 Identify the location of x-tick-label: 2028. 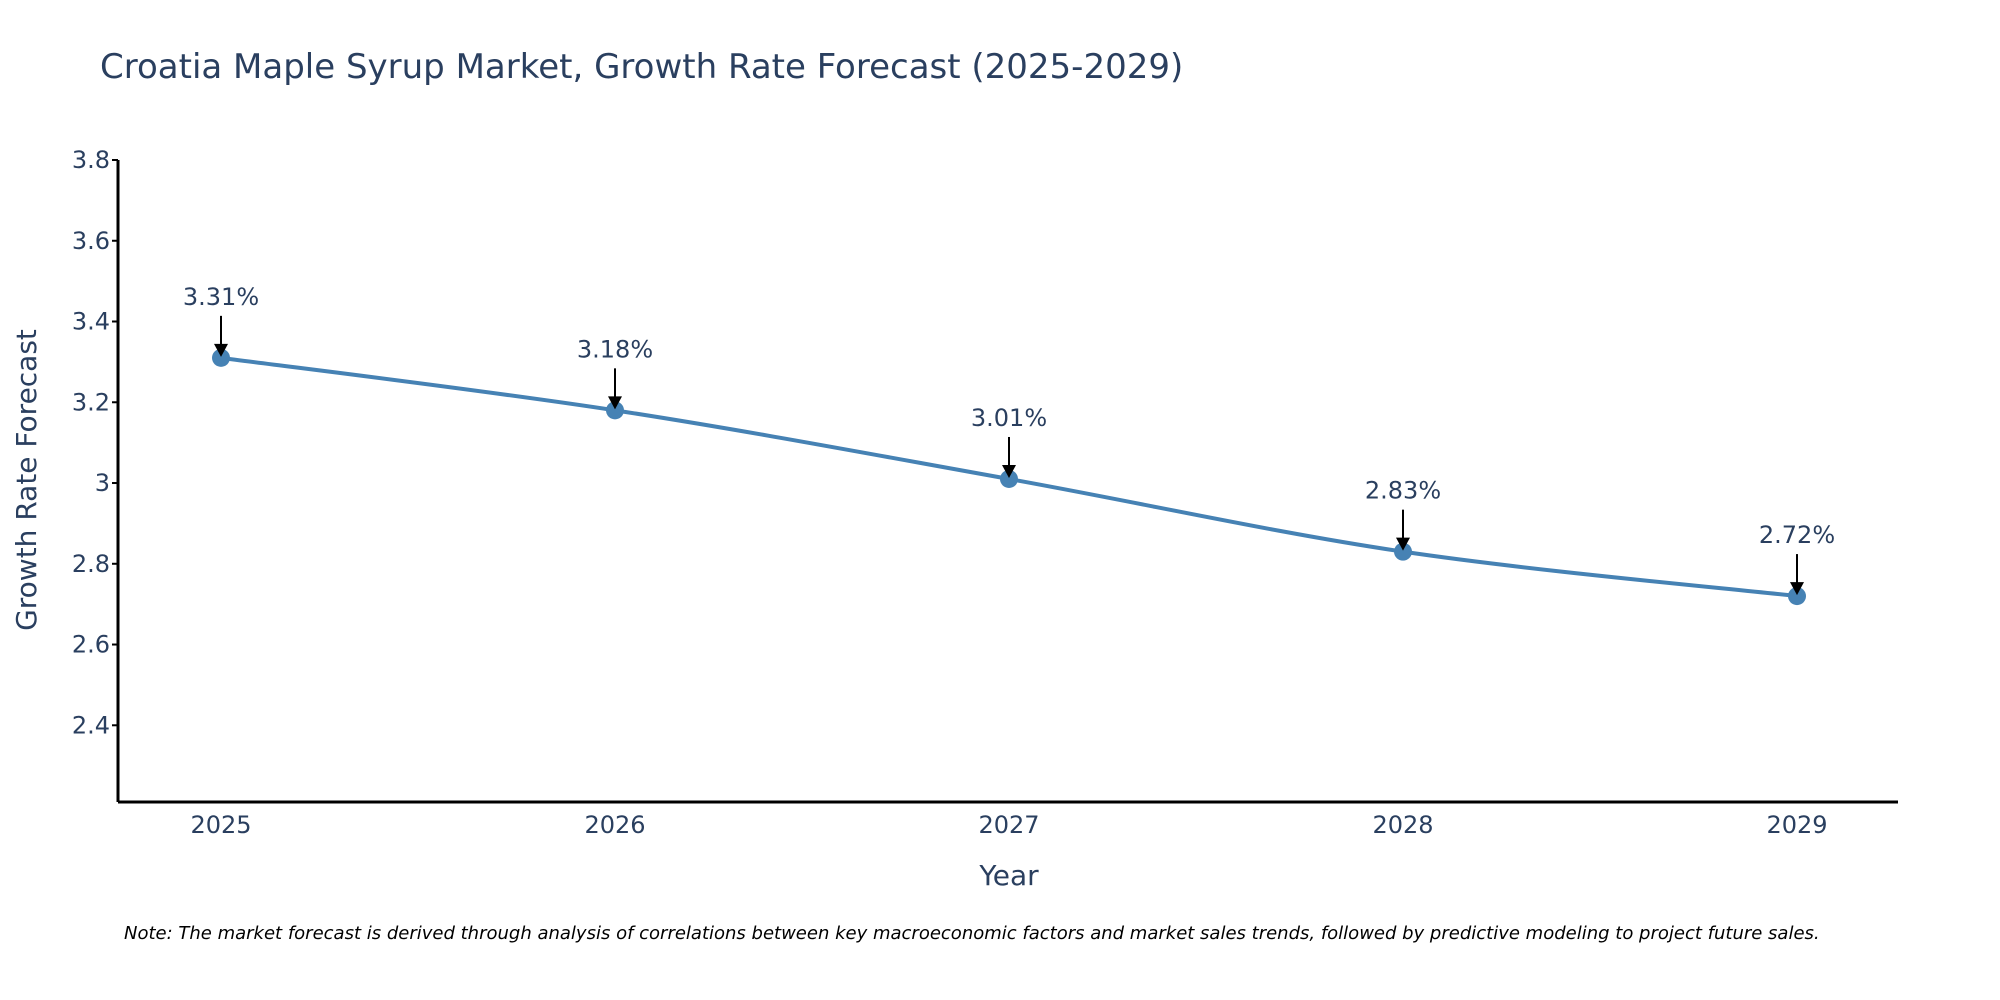
(1402, 825).